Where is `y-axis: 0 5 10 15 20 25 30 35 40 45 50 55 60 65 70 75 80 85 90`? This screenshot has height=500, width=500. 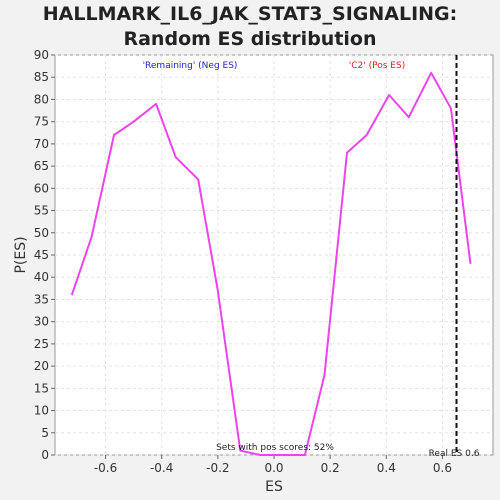 y-axis: 0 5 10 15 20 25 30 35 40 45 50 55 60 65 70 75 80 85 90 is located at coordinates (44, 255).